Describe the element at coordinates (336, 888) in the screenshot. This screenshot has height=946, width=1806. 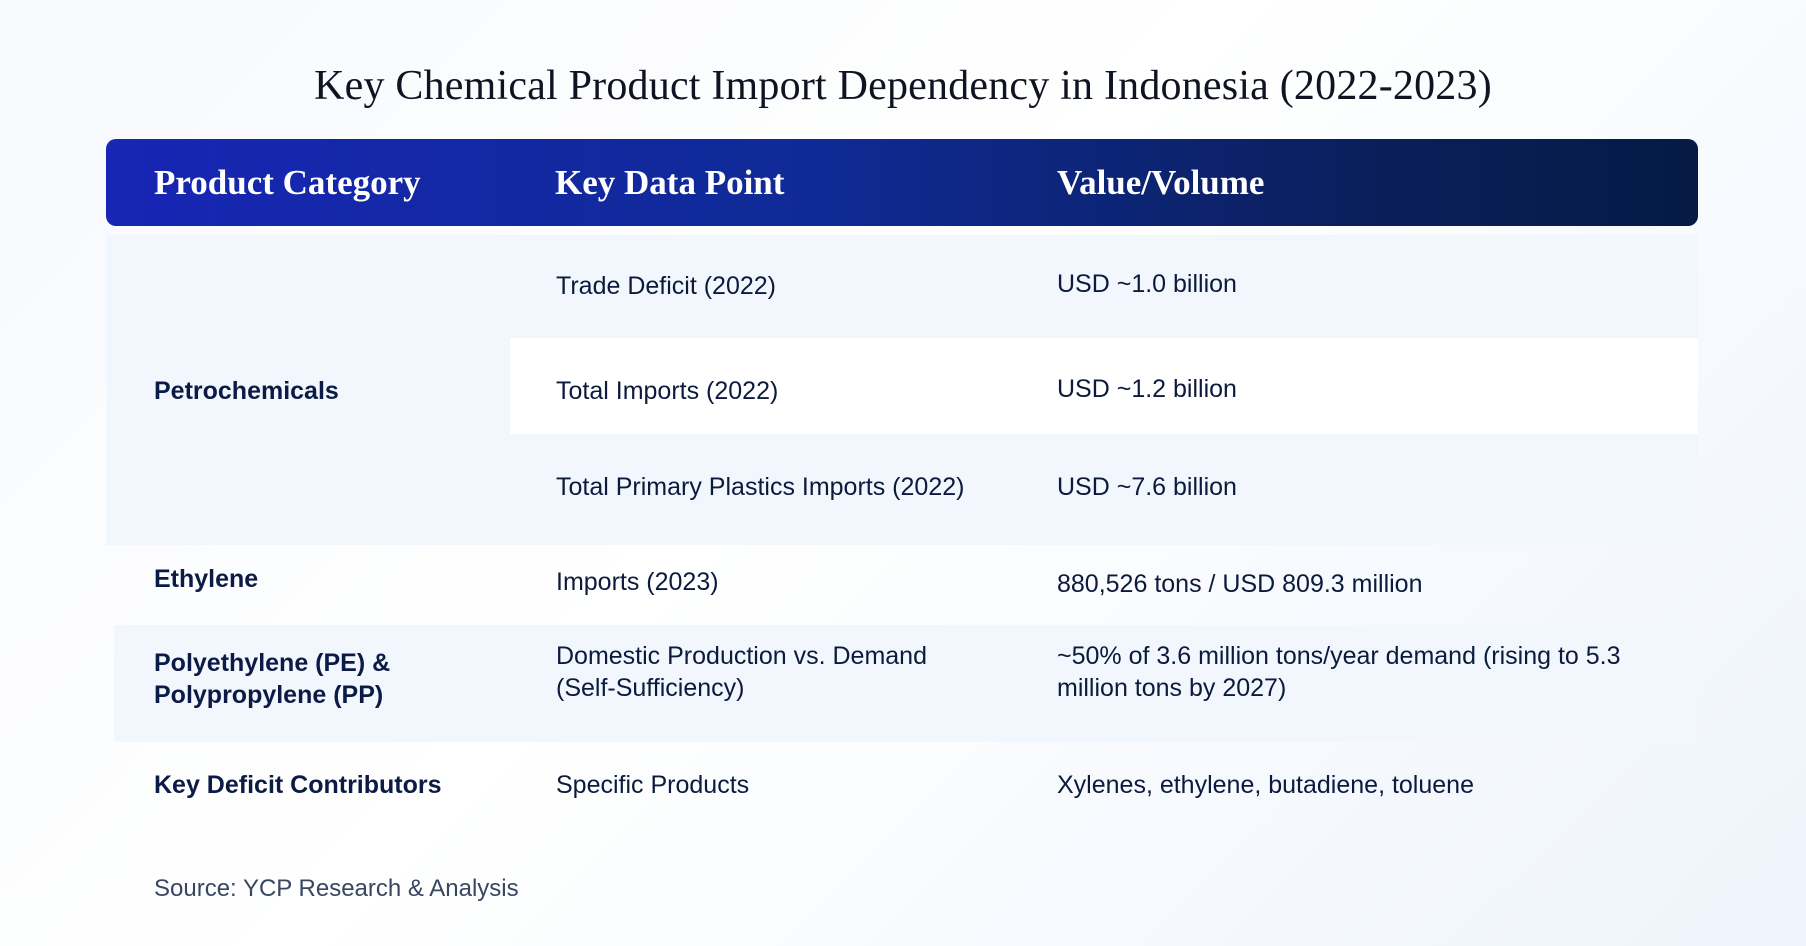
I see `source-note: Source: YCP Research & Analysis` at that location.